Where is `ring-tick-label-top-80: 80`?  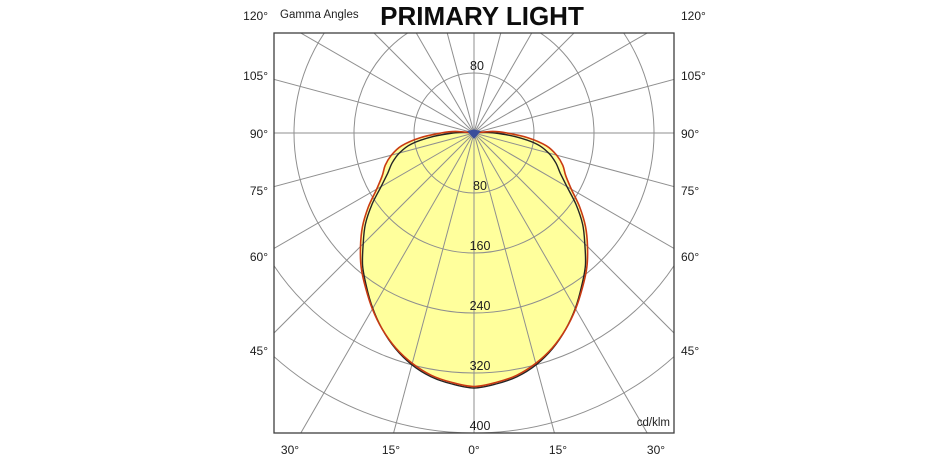
ring-tick-label-top-80: 80 is located at coordinates (477, 66).